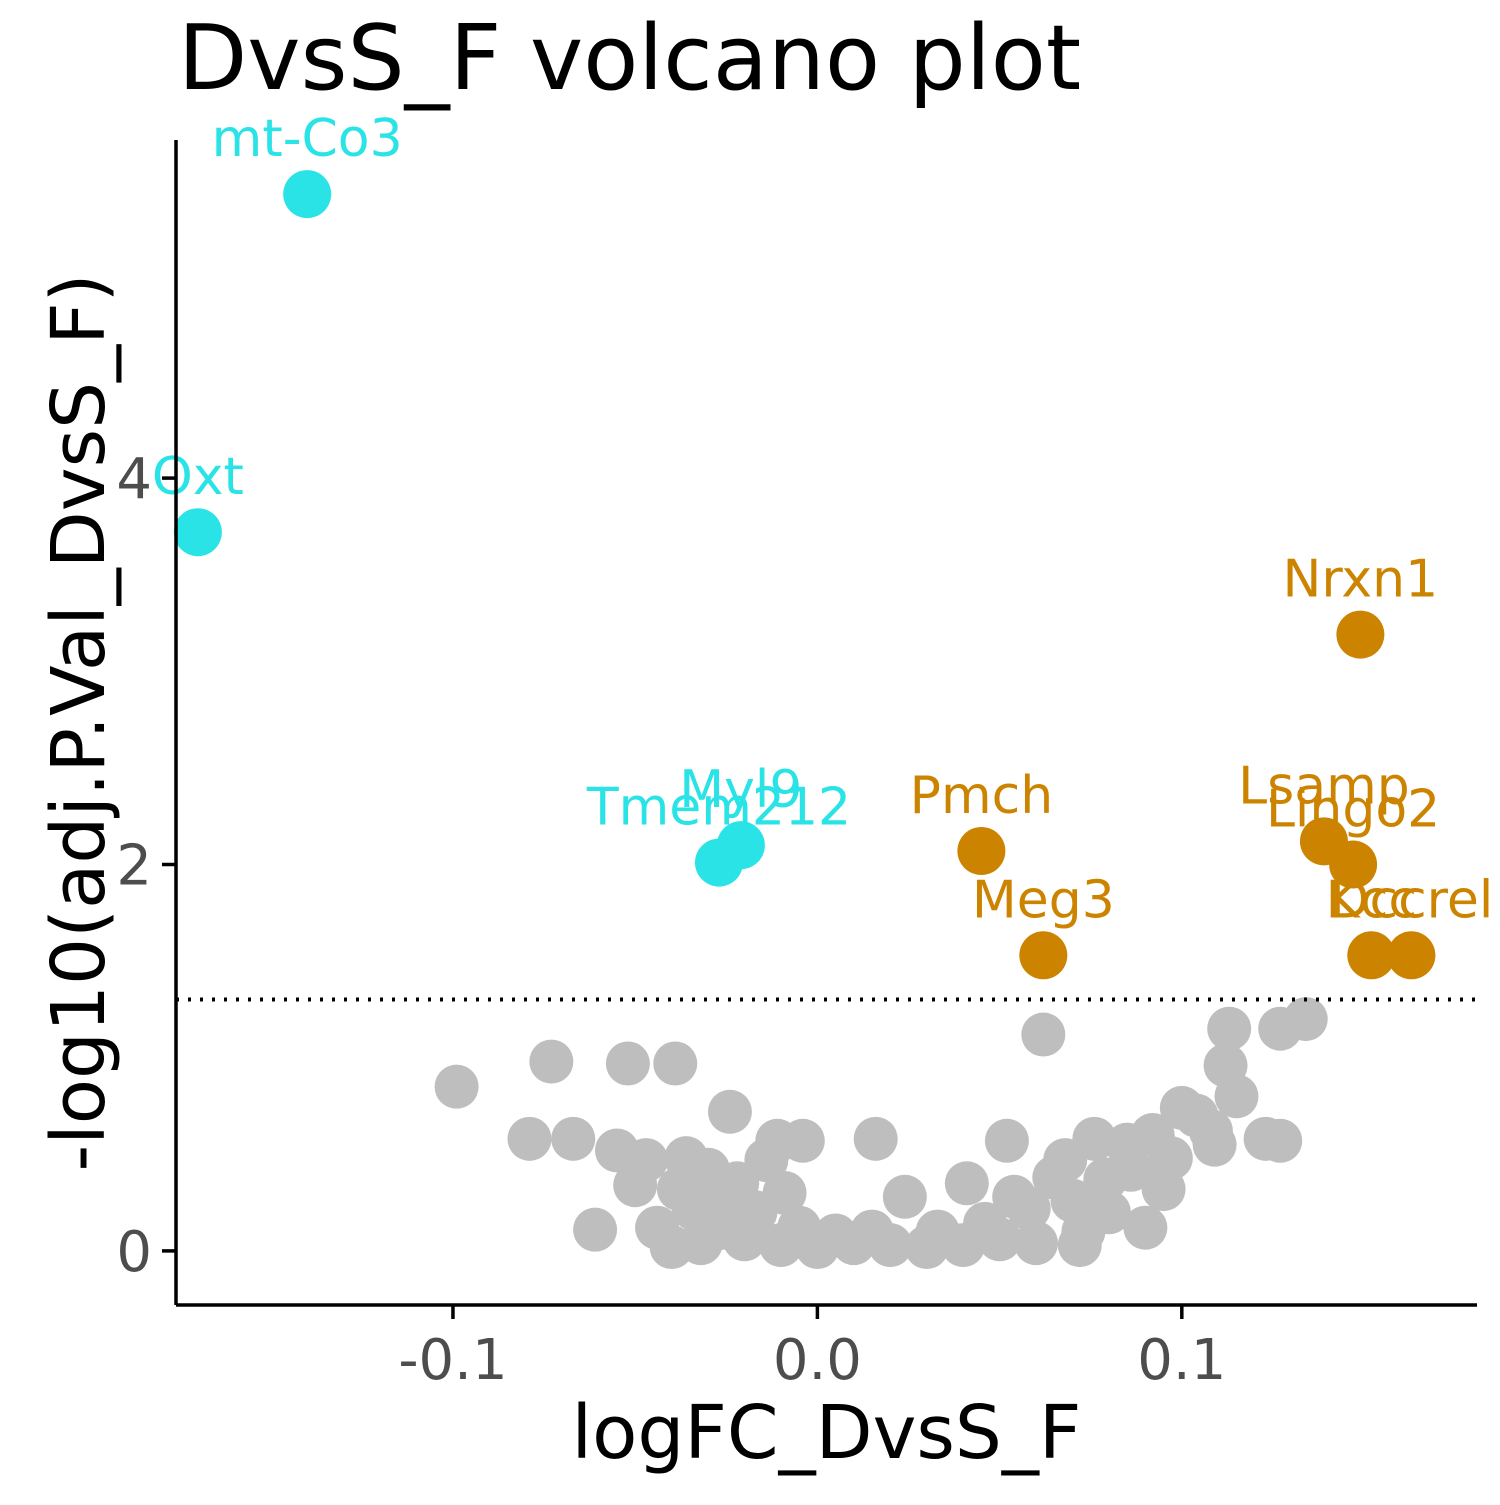 The image size is (1500, 1505). Describe the element at coordinates (740, 790) in the screenshot. I see `gene-label-myl9: Myl9` at that location.